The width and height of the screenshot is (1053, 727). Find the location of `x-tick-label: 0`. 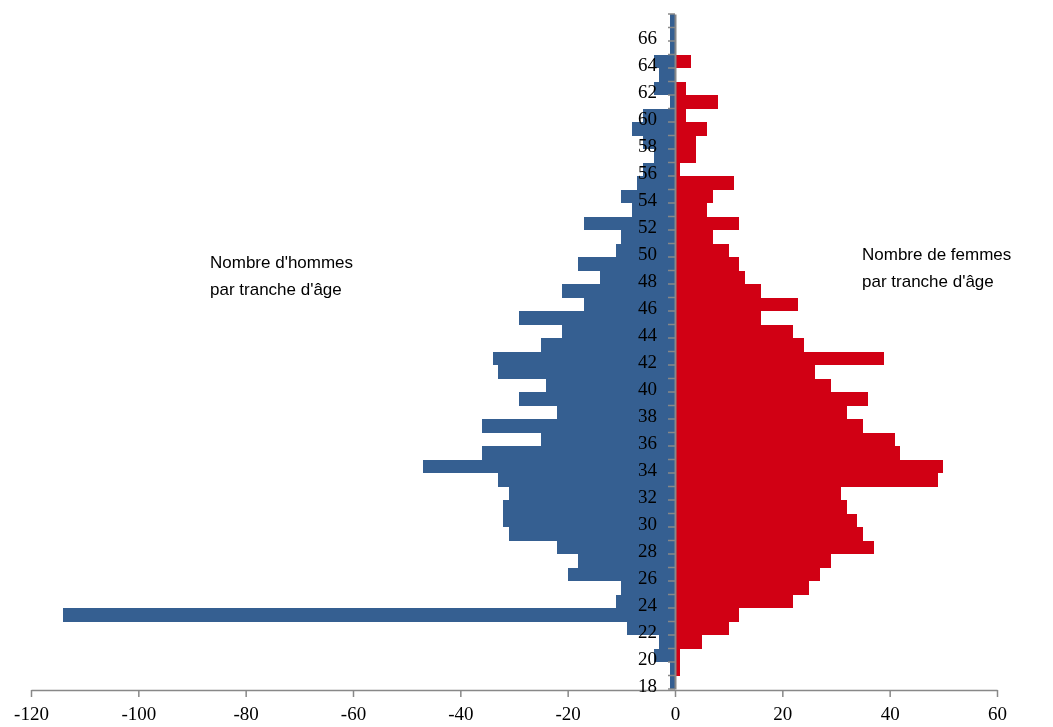

x-tick-label: 0 is located at coordinates (675, 713).